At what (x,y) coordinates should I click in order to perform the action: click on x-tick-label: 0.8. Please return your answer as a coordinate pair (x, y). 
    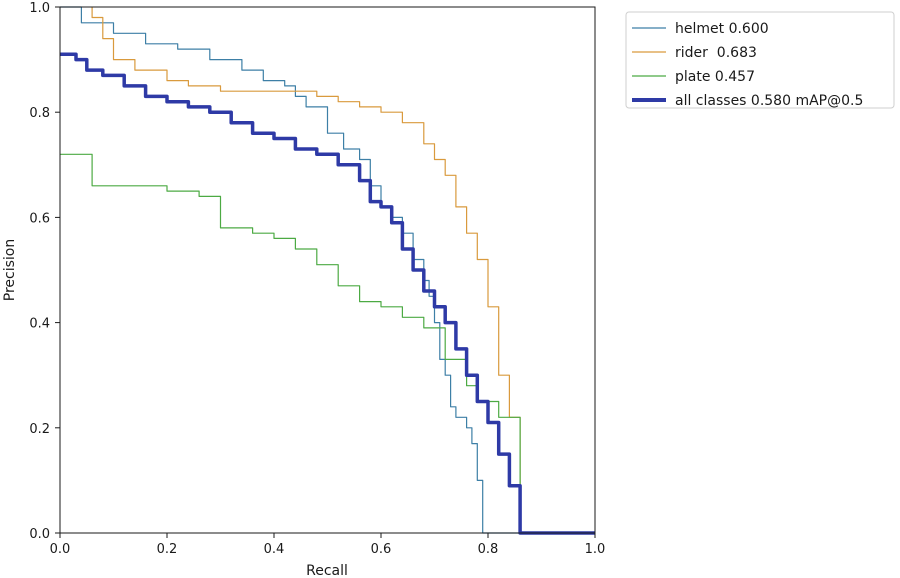
    Looking at the image, I should click on (488, 549).